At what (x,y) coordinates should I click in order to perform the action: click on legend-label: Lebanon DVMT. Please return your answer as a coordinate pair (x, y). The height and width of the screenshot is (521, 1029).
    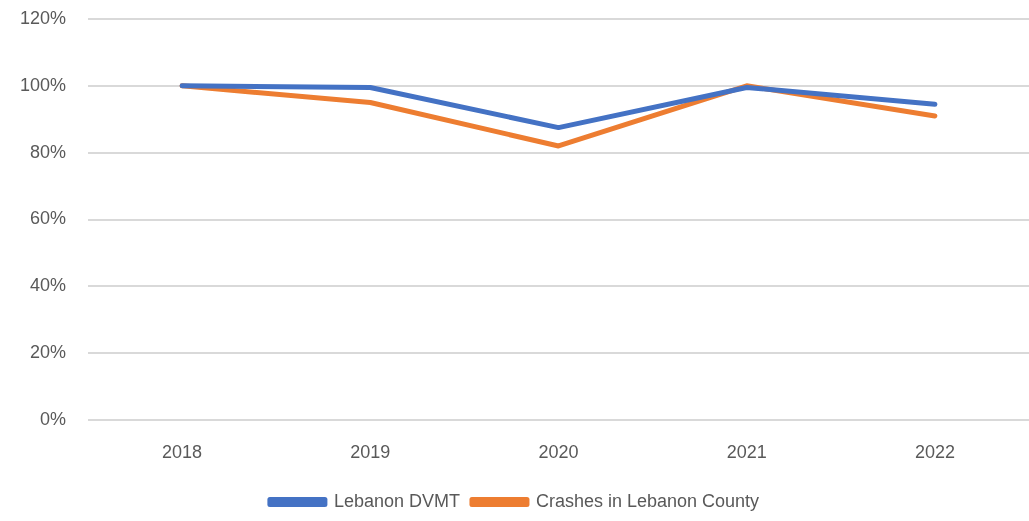
    Looking at the image, I should click on (396, 500).